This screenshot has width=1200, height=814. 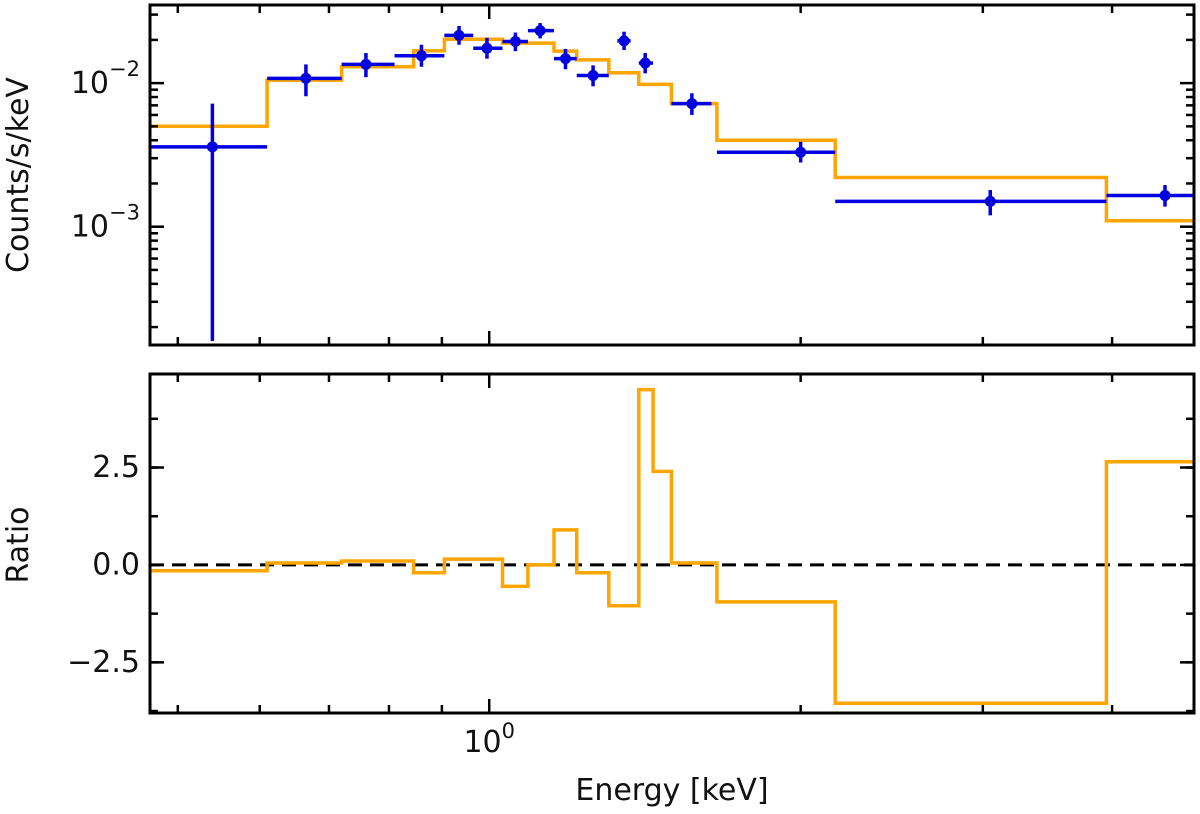 What do you see at coordinates (105, 79) in the screenshot?
I see `y-tick-label: 10⁻²` at bounding box center [105, 79].